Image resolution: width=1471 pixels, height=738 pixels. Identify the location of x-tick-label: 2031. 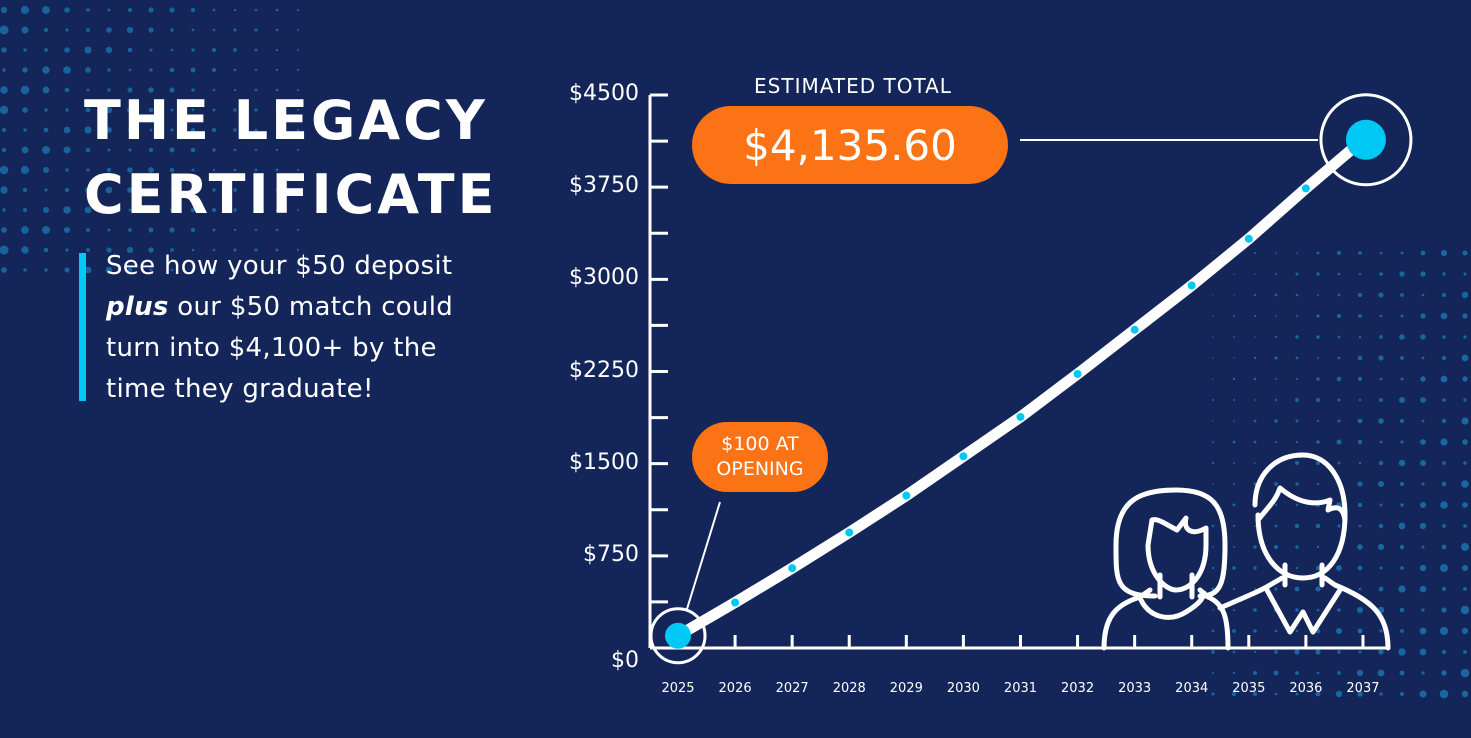
(1020, 688).